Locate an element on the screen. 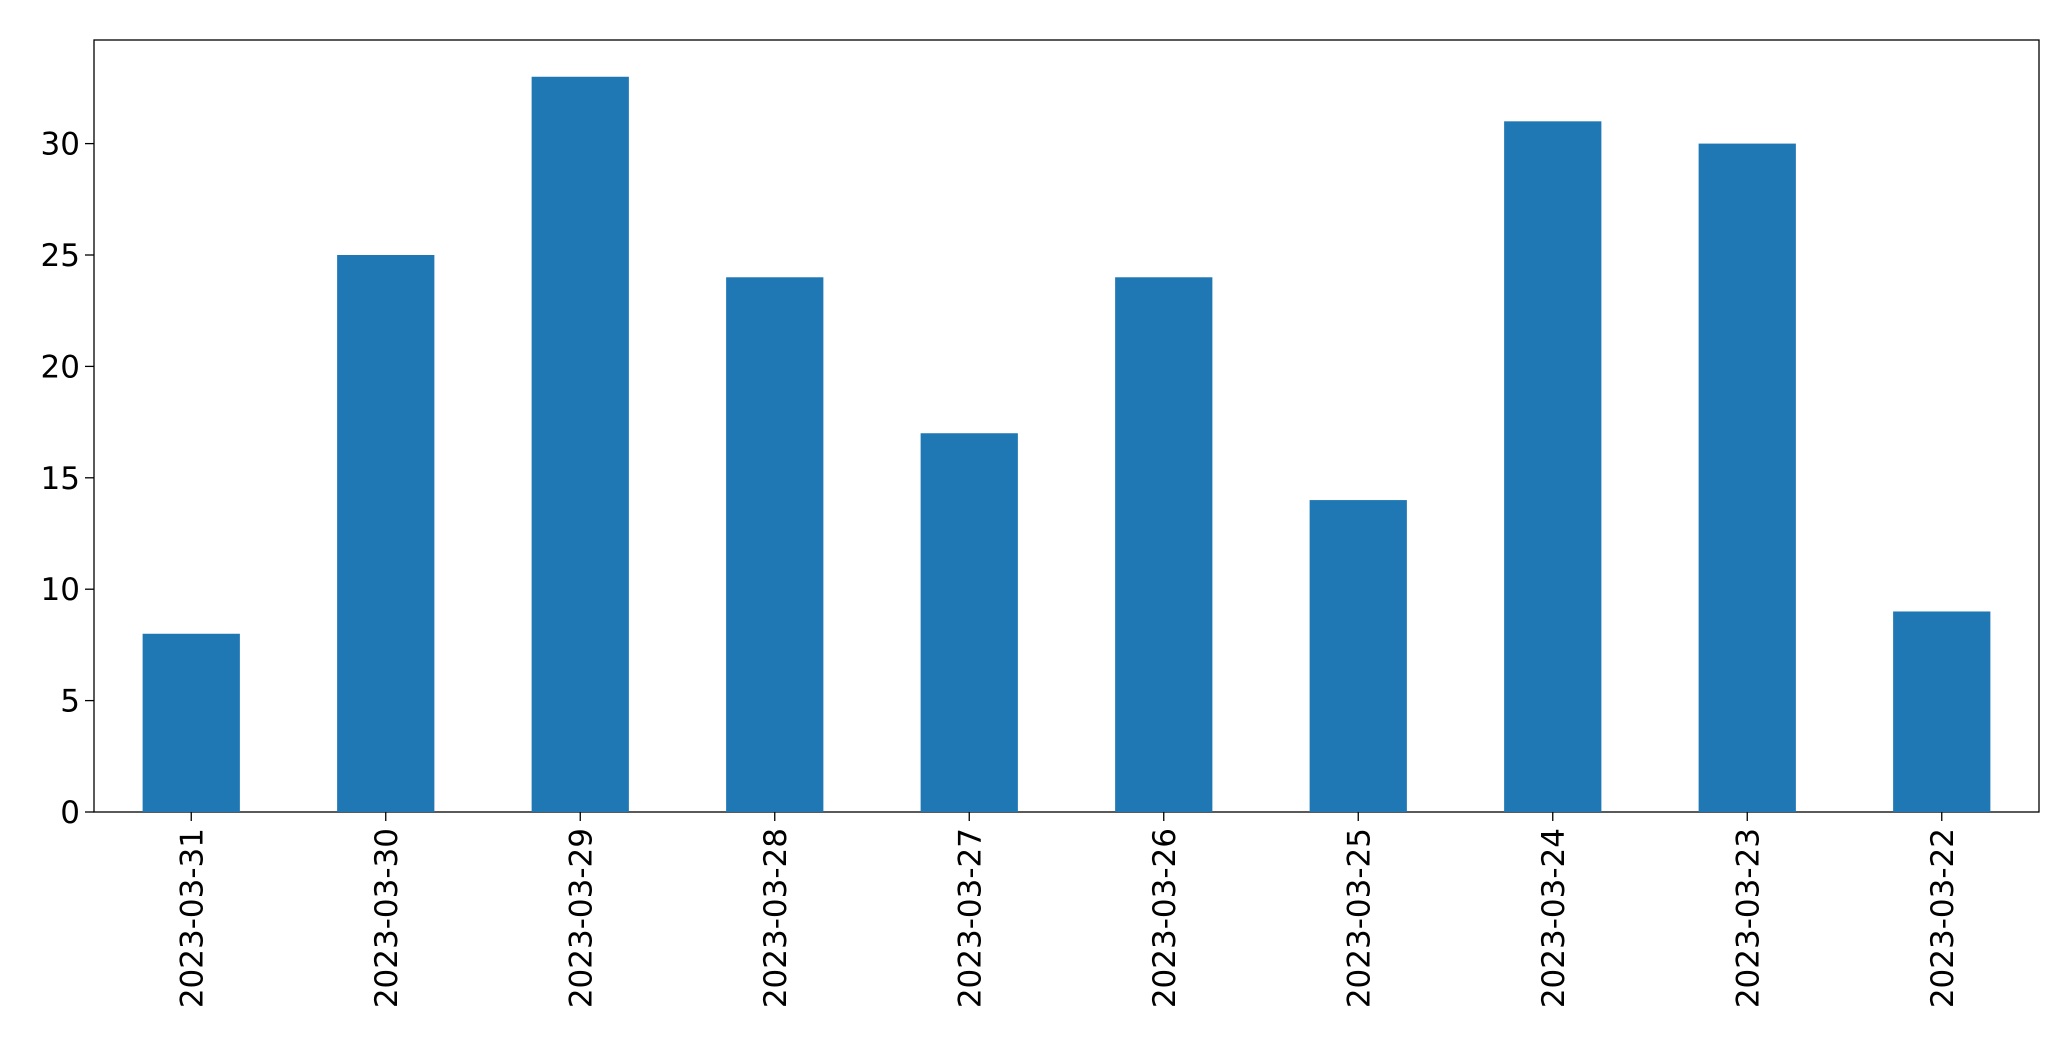 The image size is (2071, 1061). x-tick-label: 2023-03-27 is located at coordinates (970, 918).